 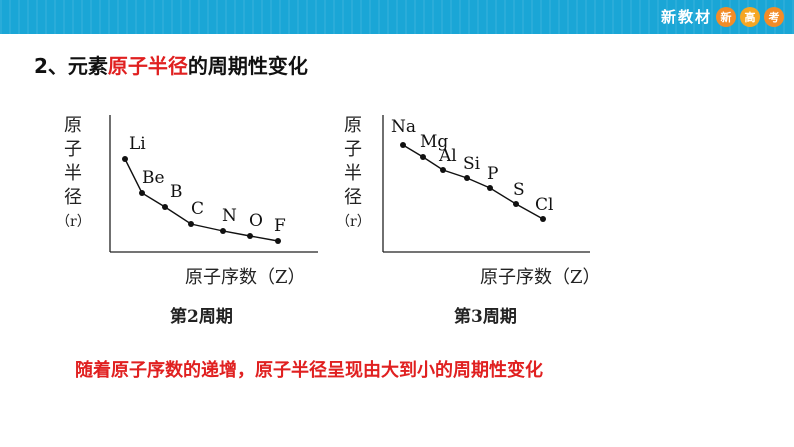 What do you see at coordinates (544, 205) in the screenshot?
I see `chart2-label-cl: Cl` at bounding box center [544, 205].